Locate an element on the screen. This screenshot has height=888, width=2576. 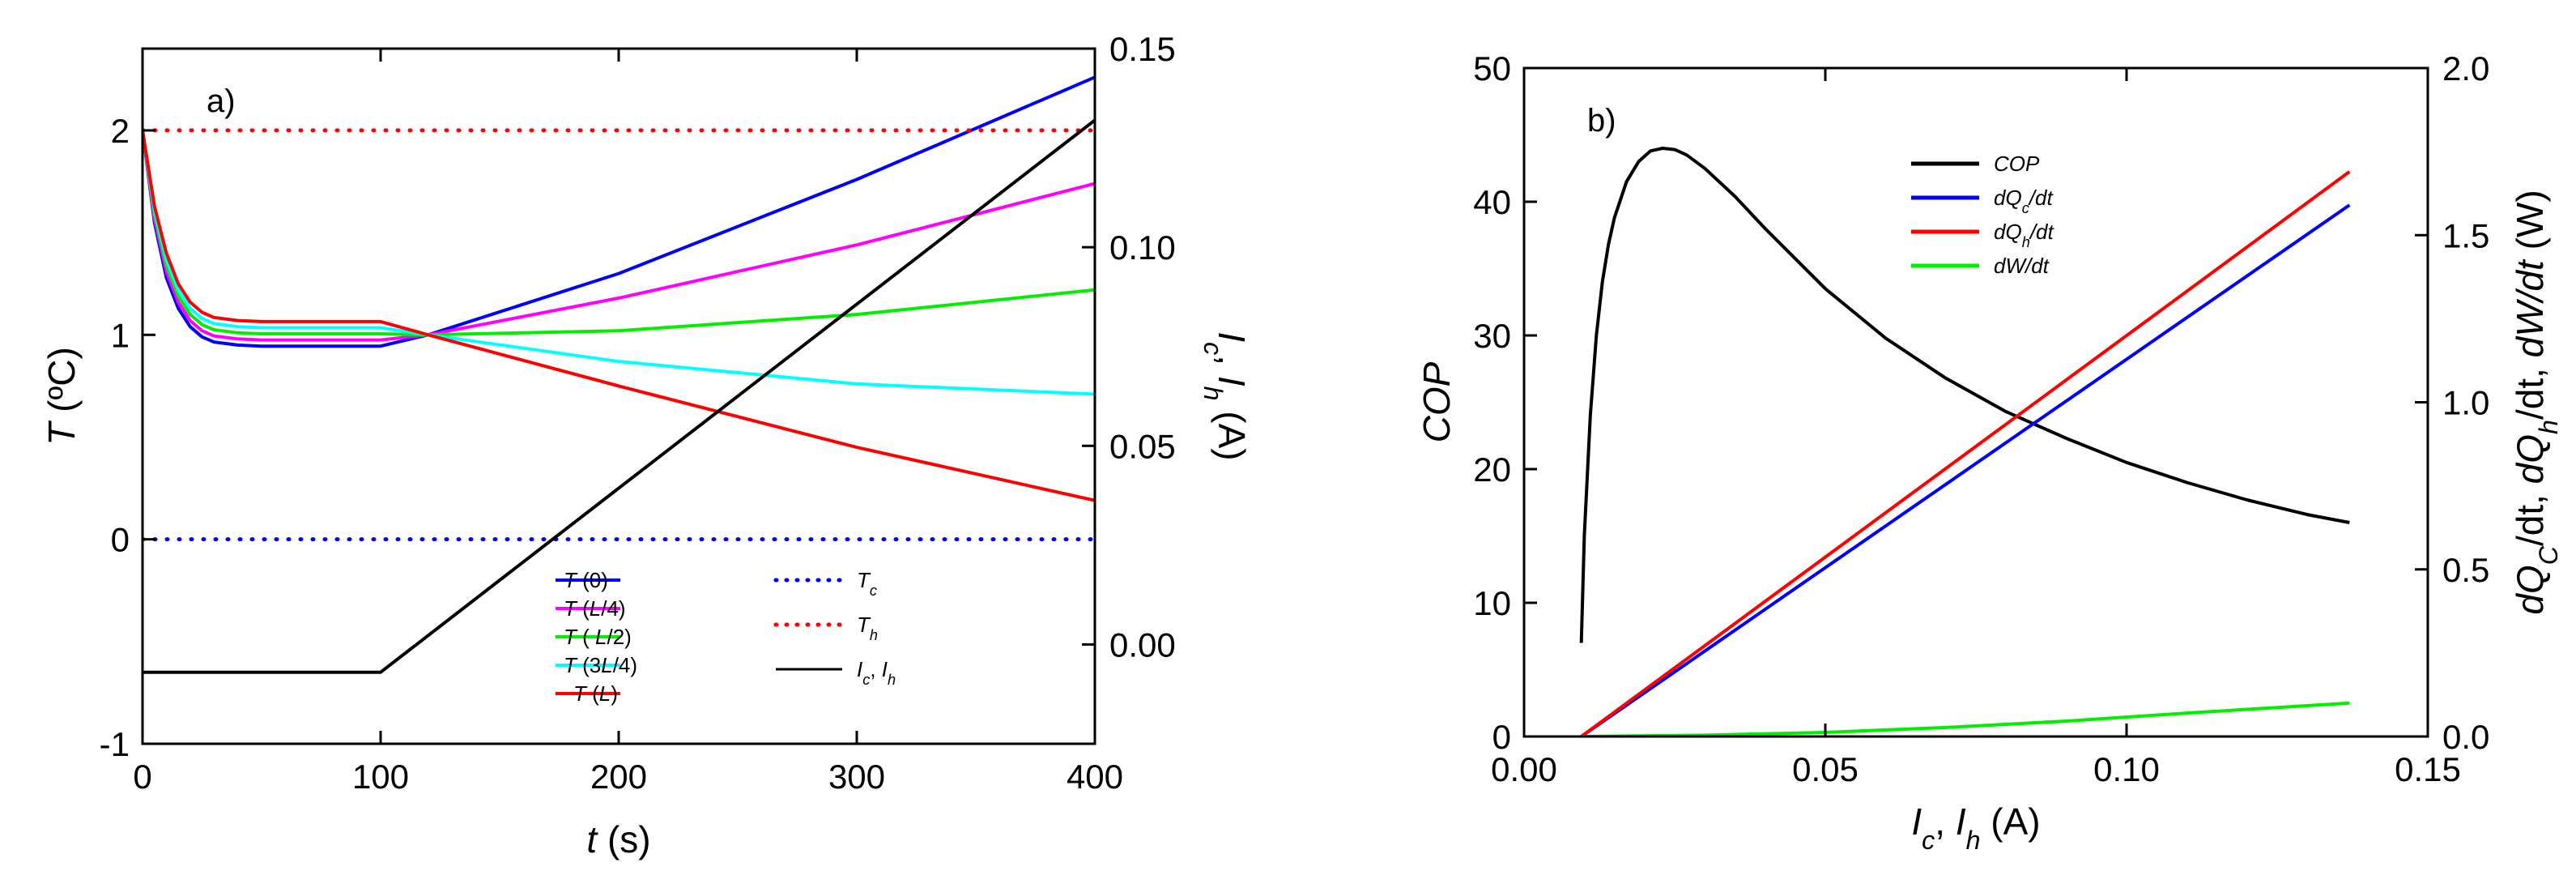
legend-label: COP is located at coordinates (2017, 164).